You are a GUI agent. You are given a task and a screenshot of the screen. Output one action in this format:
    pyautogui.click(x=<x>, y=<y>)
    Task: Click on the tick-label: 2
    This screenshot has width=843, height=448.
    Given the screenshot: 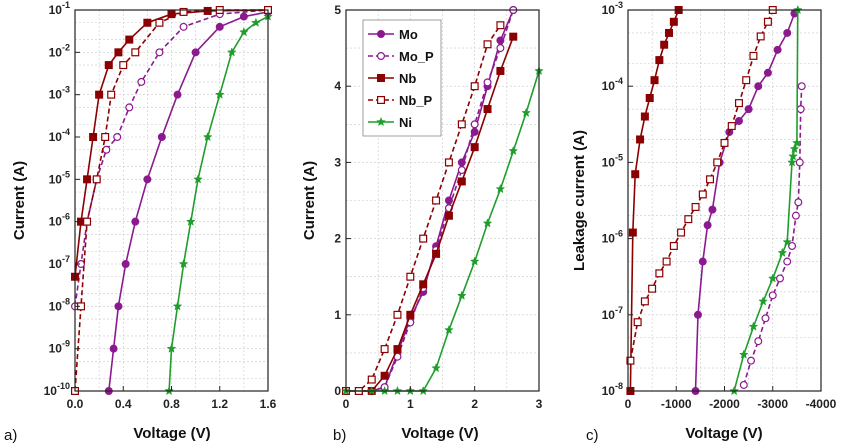 What is the action you would take?
    pyautogui.click(x=337, y=239)
    